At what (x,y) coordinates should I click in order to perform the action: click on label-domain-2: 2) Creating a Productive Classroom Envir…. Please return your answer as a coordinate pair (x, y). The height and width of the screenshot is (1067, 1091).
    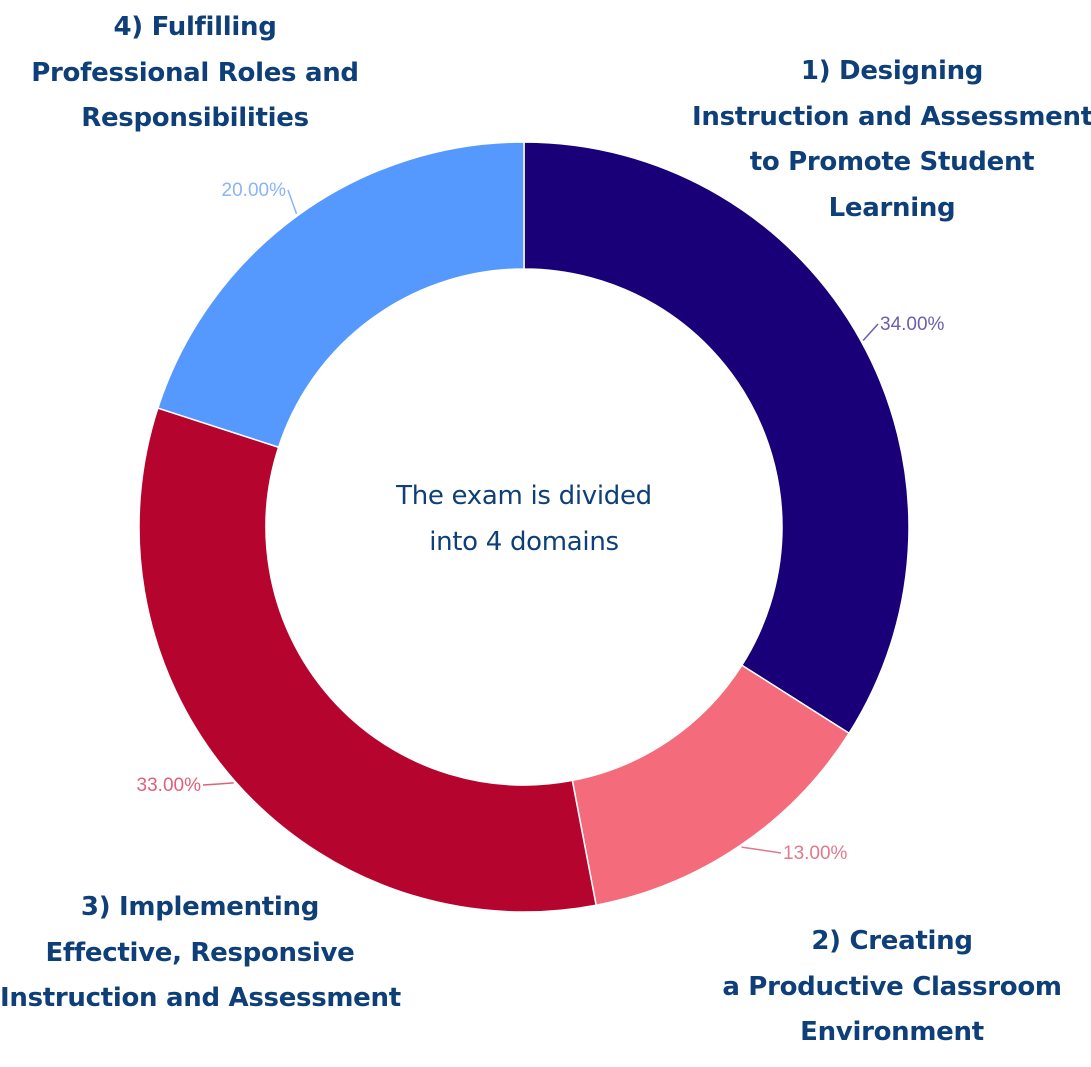
    Looking at the image, I should click on (892, 987).